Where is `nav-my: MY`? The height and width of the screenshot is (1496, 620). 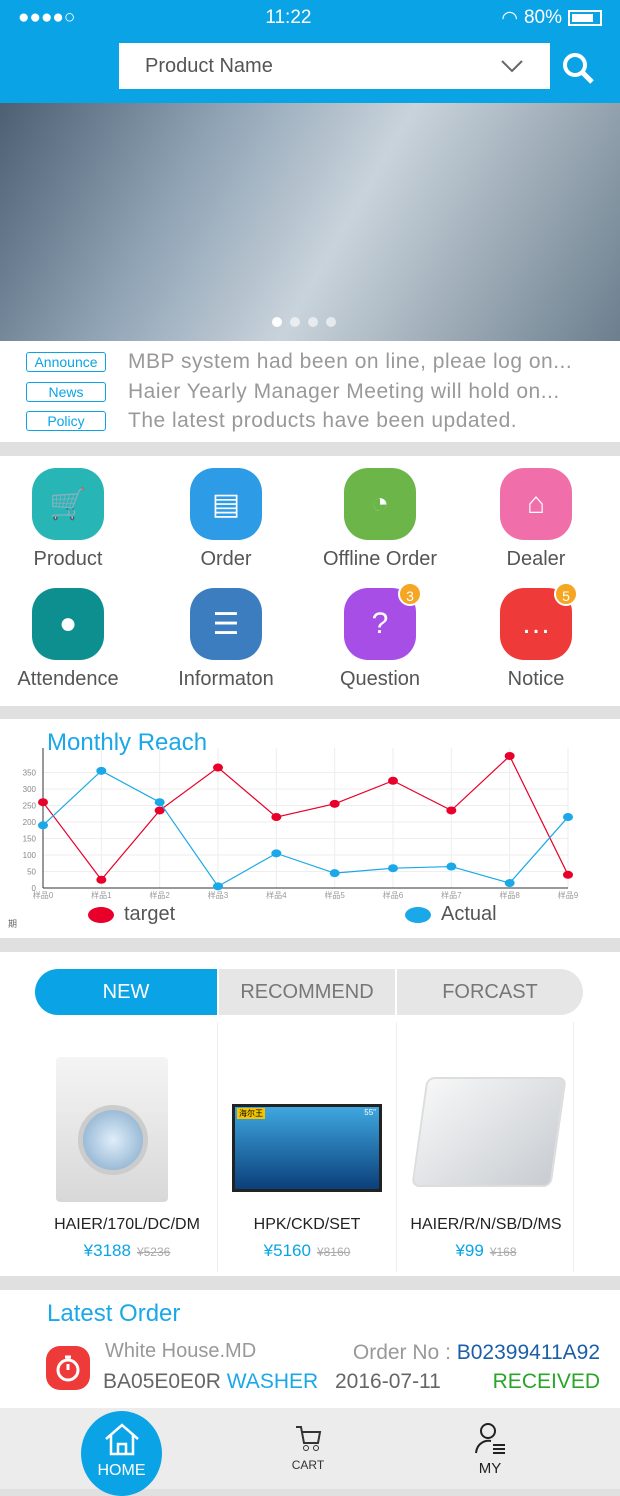
nav-my: MY is located at coordinates (490, 1449).